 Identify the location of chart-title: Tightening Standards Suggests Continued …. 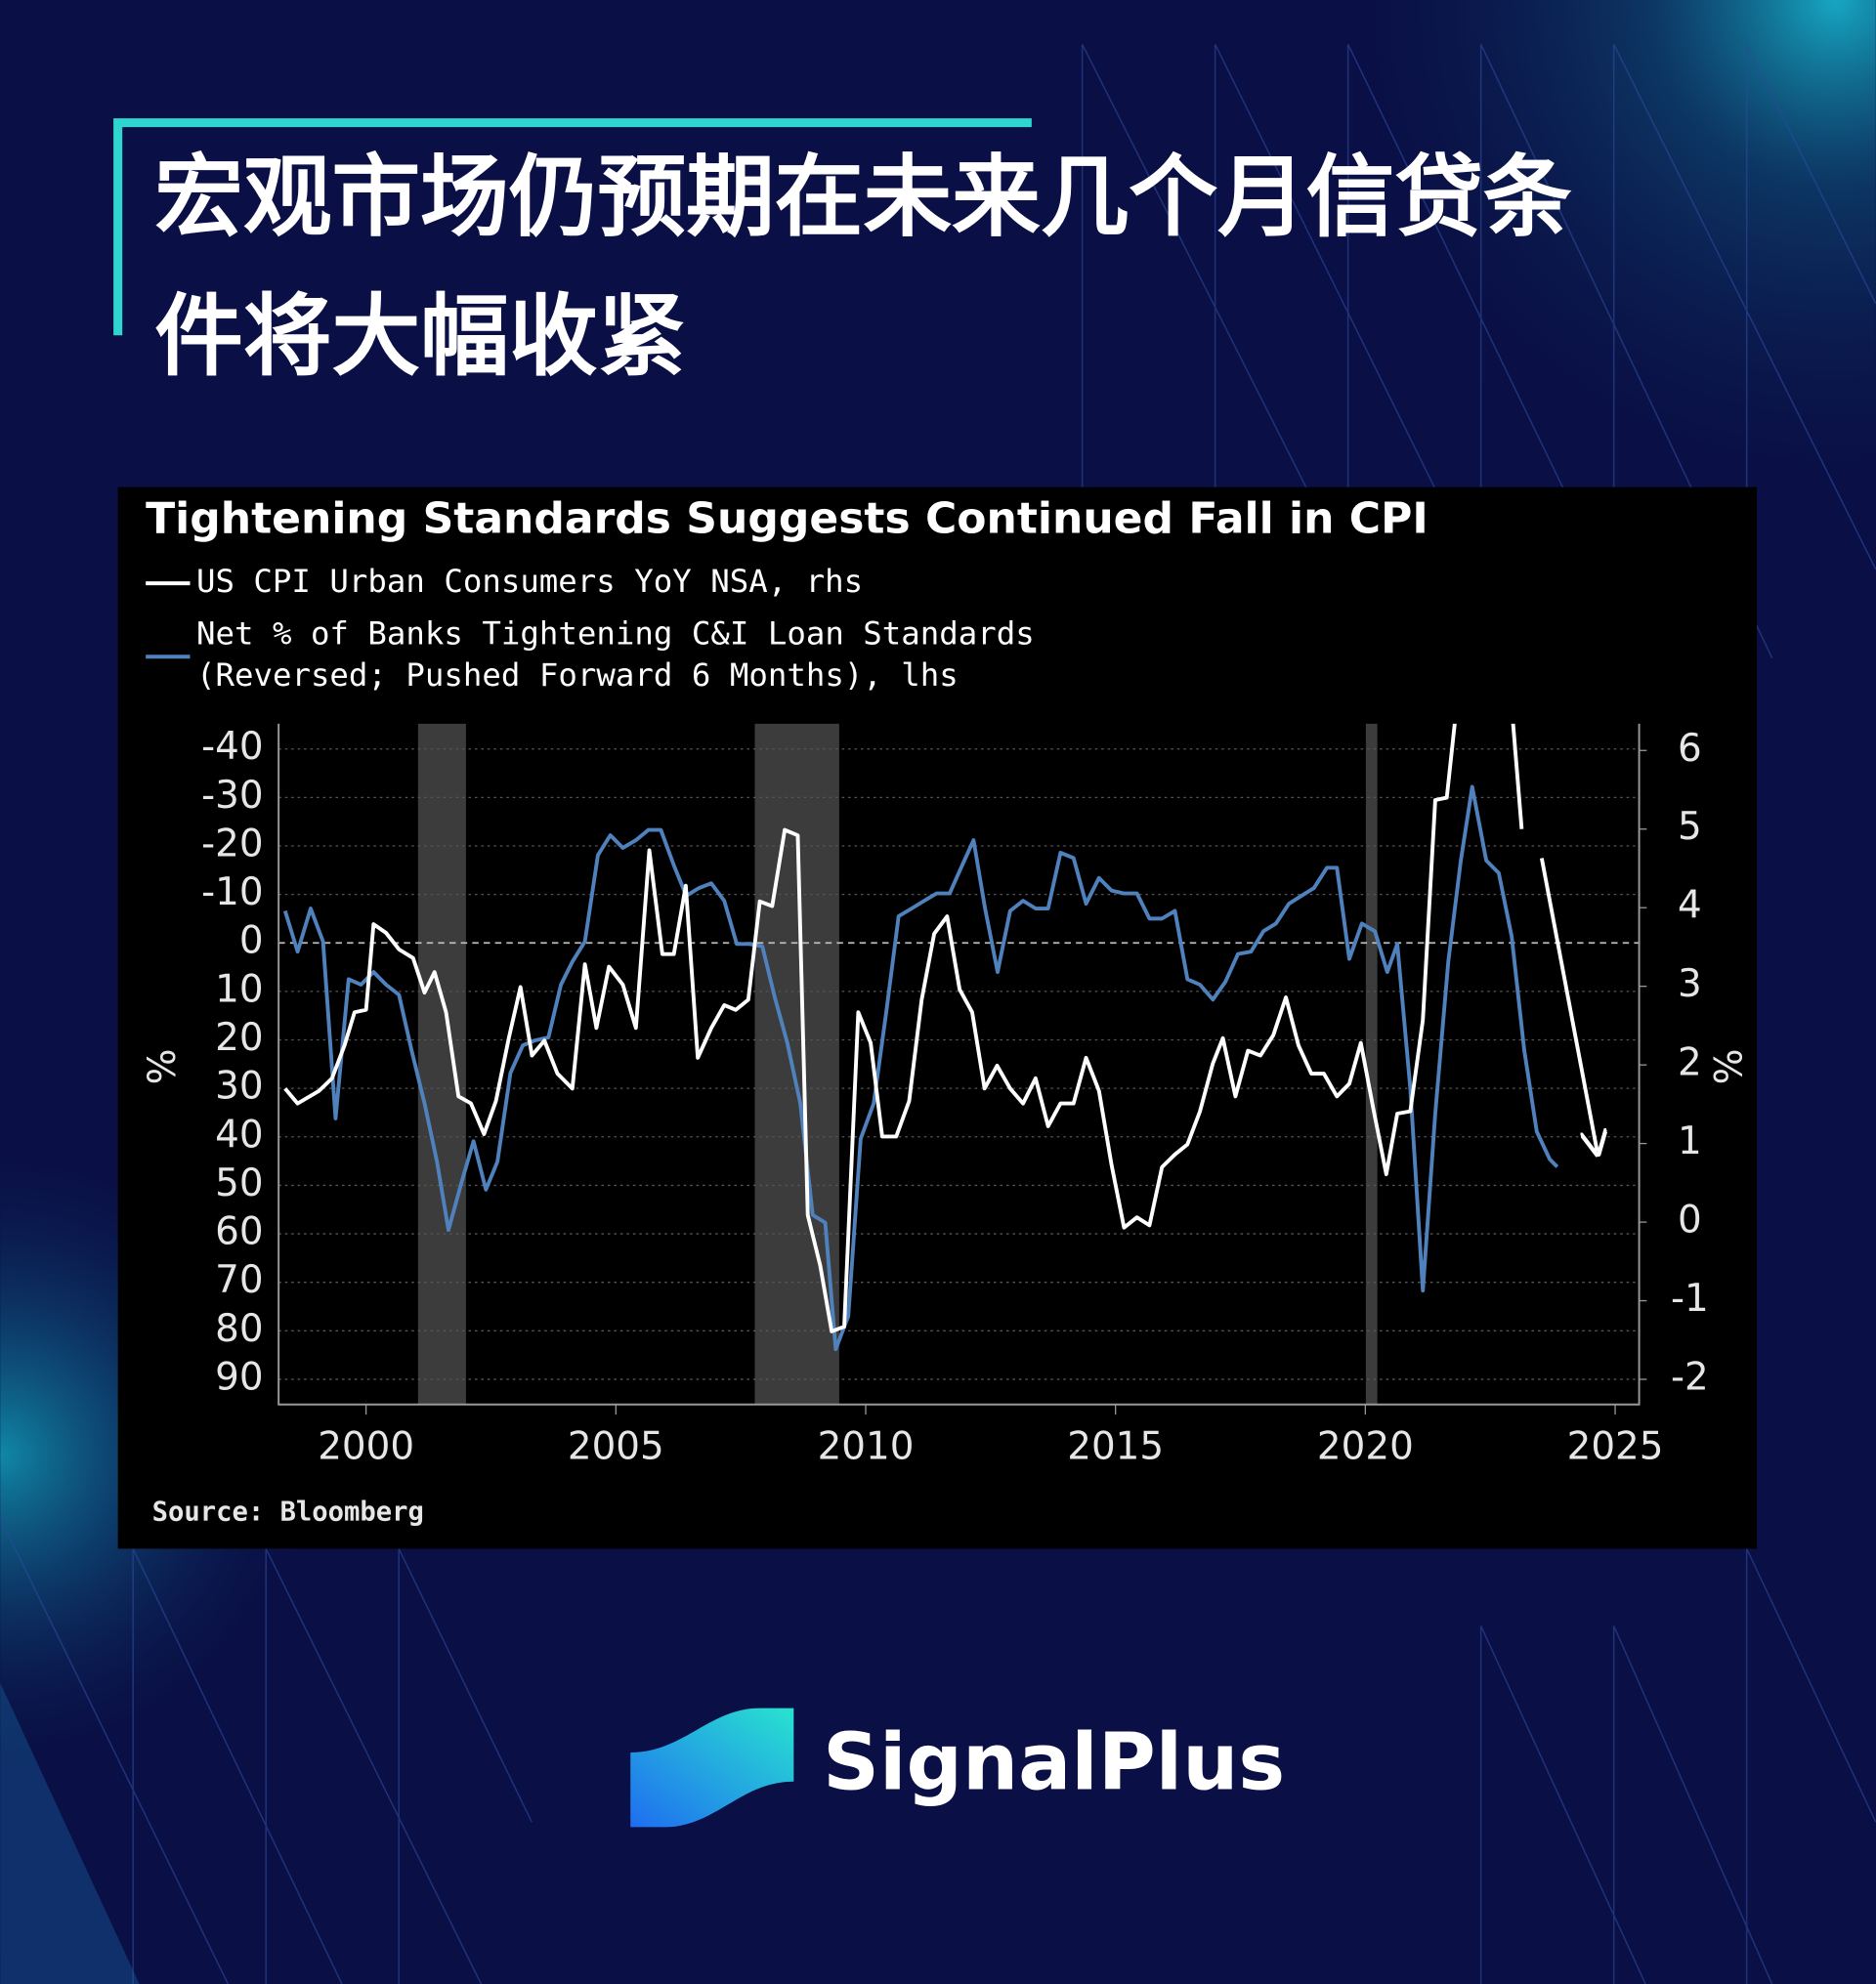
(787, 519).